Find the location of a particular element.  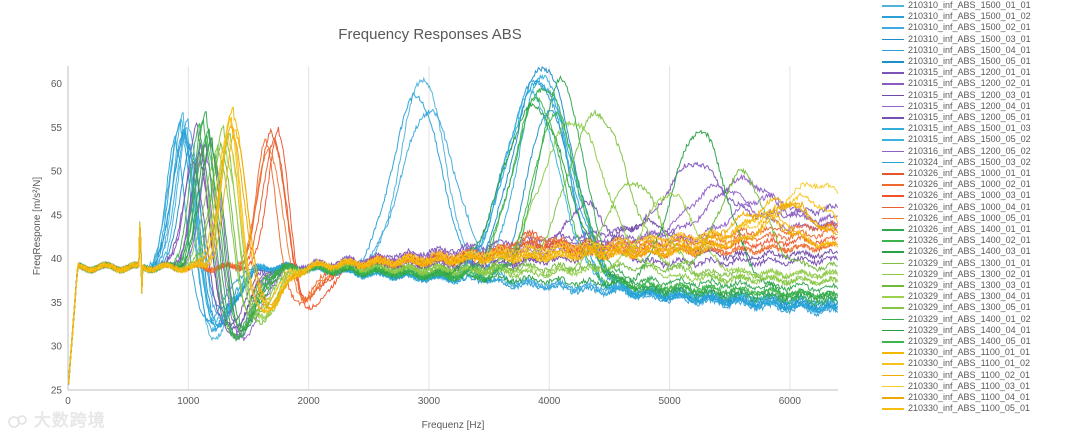

legend-label: 210310_inf_ABS_1500_05_01 is located at coordinates (969, 61).